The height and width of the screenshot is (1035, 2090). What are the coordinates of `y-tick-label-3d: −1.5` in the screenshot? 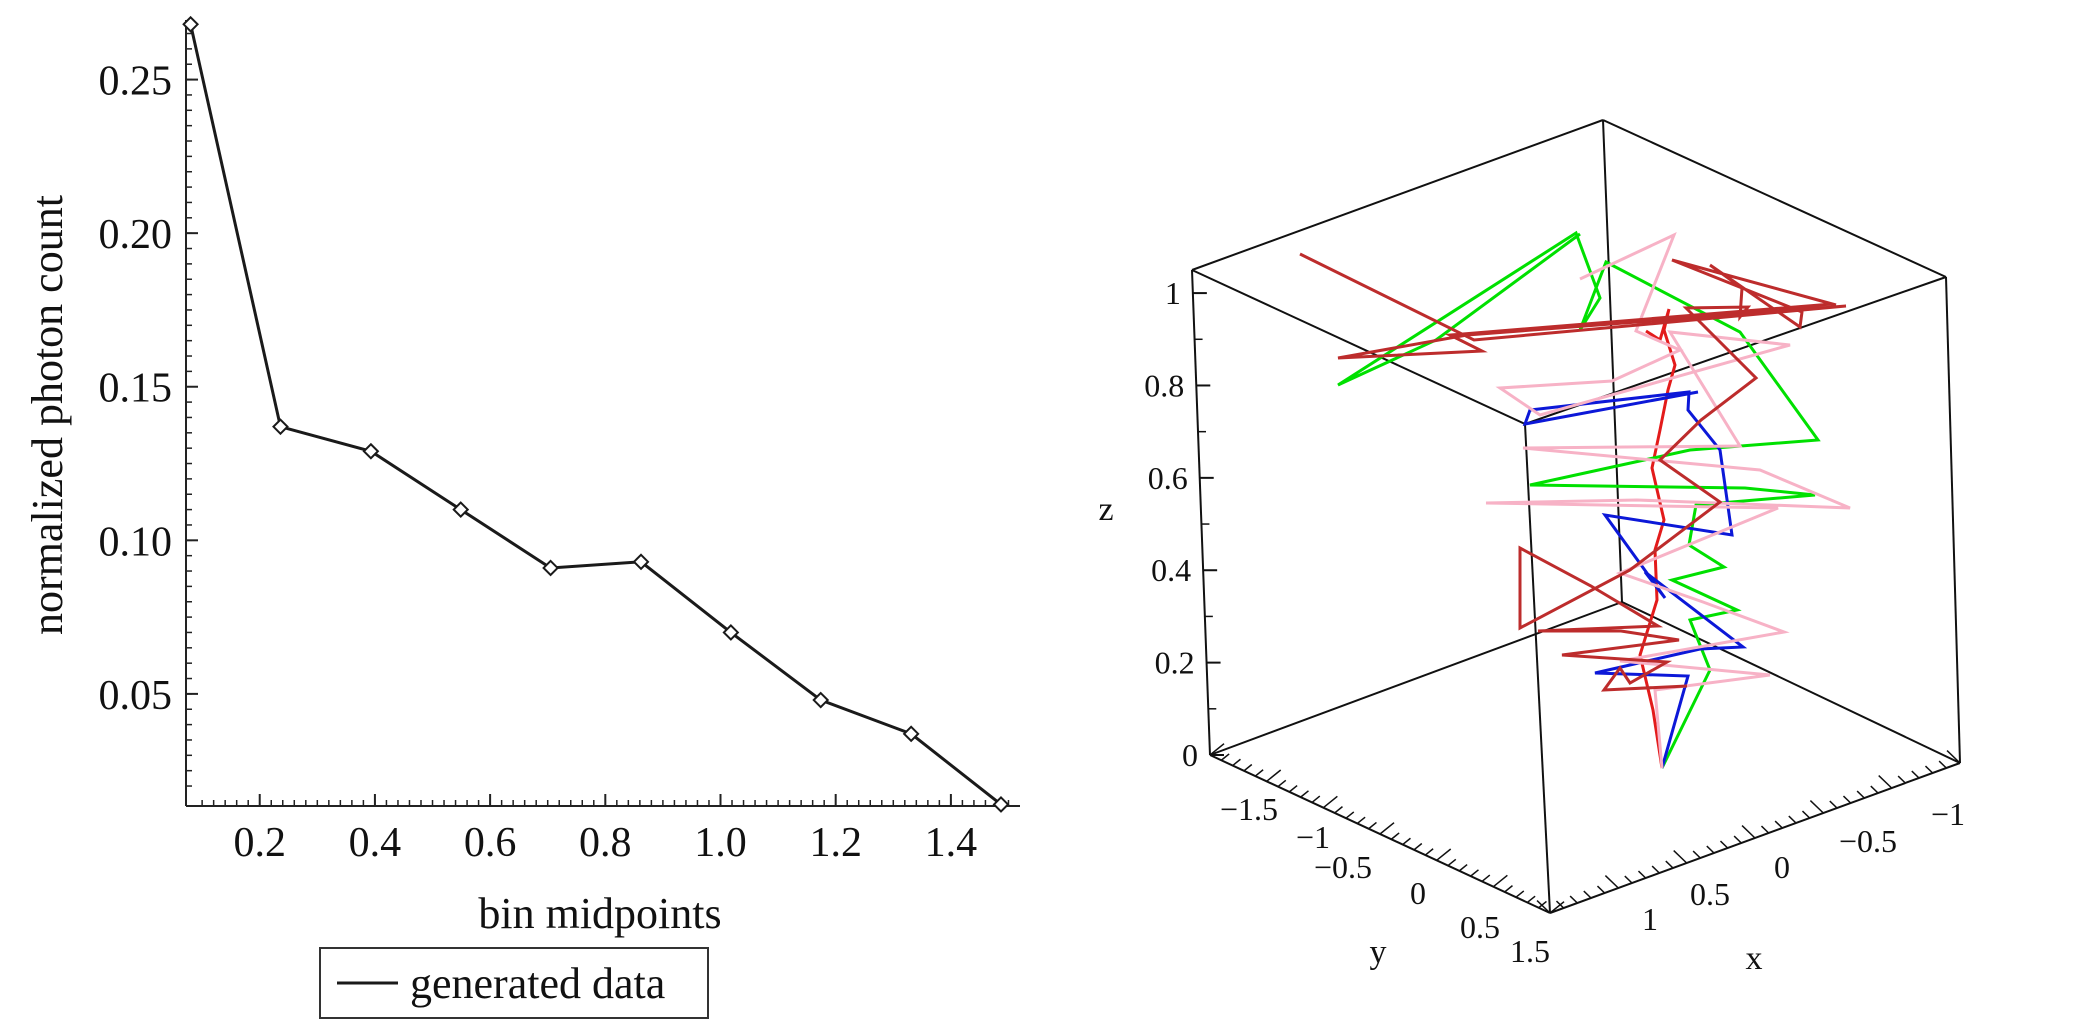 It's located at (1249, 809).